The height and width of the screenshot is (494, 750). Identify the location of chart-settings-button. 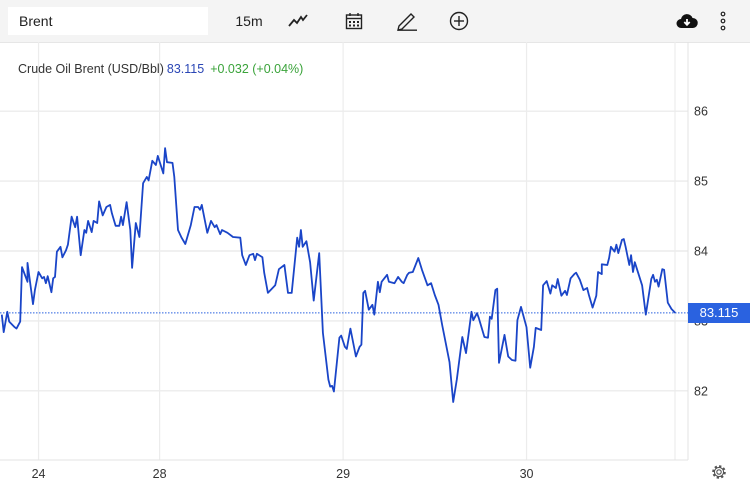
(719, 472).